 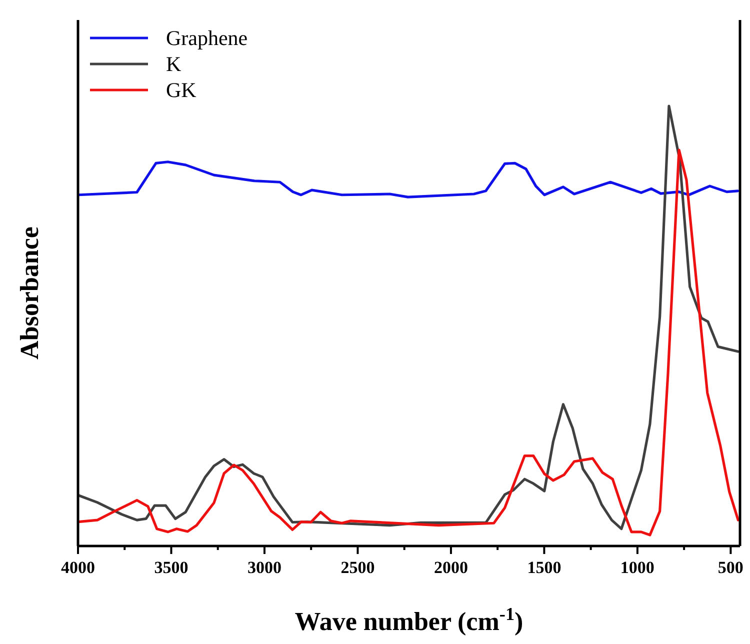 I want to click on x-tick-label: 2000, so click(x=451, y=567).